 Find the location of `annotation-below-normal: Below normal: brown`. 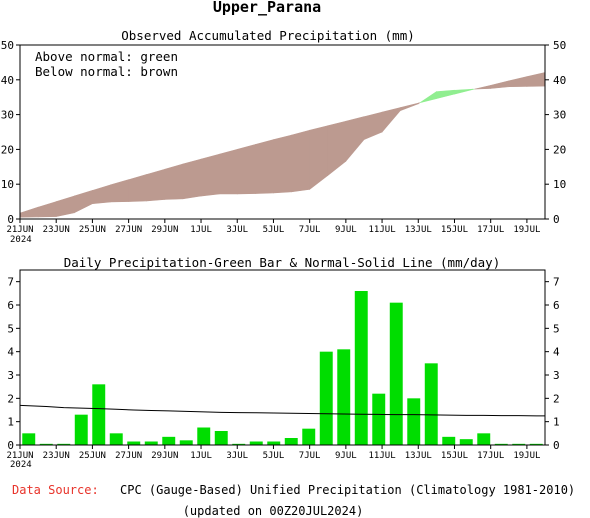

annotation-below-normal: Below normal: brown is located at coordinates (106, 71).